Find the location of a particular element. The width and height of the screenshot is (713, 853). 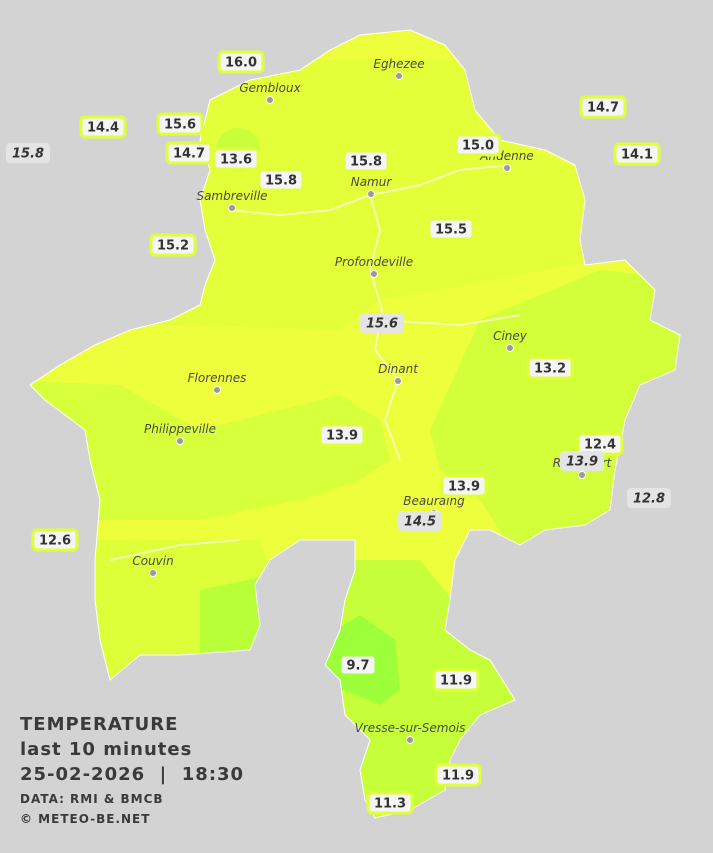

station-value: 12.8 is located at coordinates (649, 499).